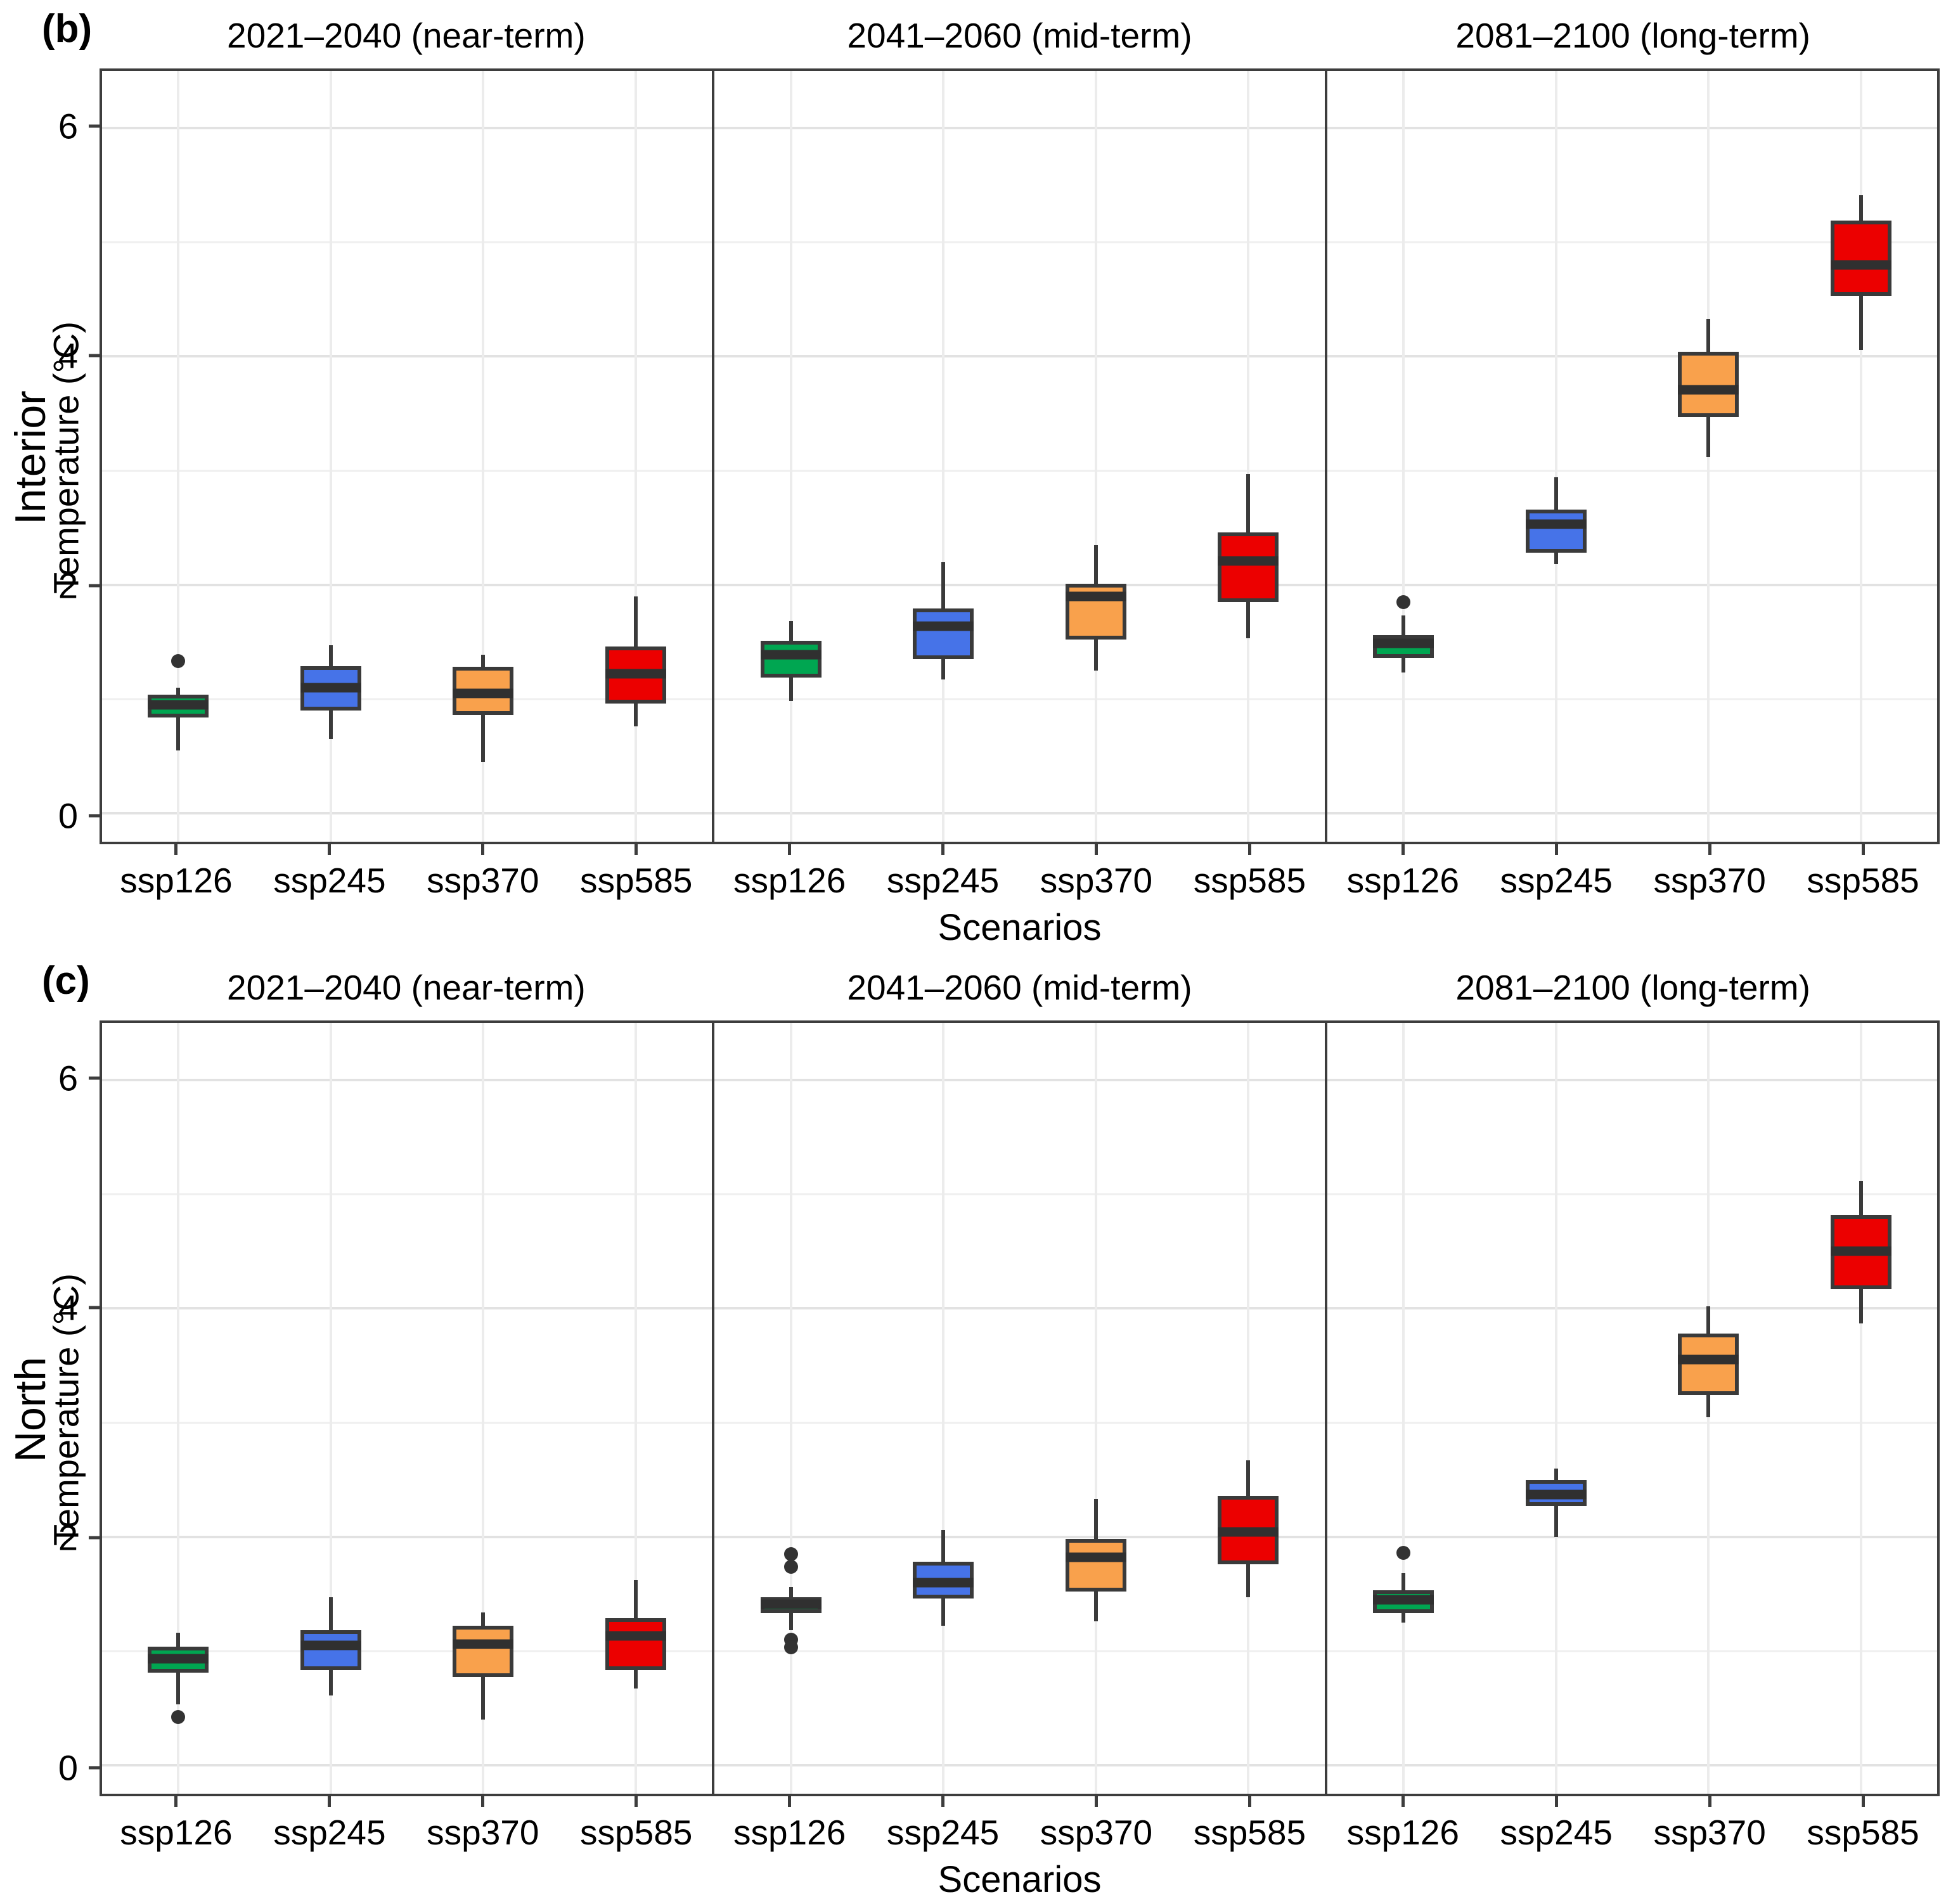  What do you see at coordinates (177, 1832) in the screenshot?
I see `x-tick-label: ssp126` at bounding box center [177, 1832].